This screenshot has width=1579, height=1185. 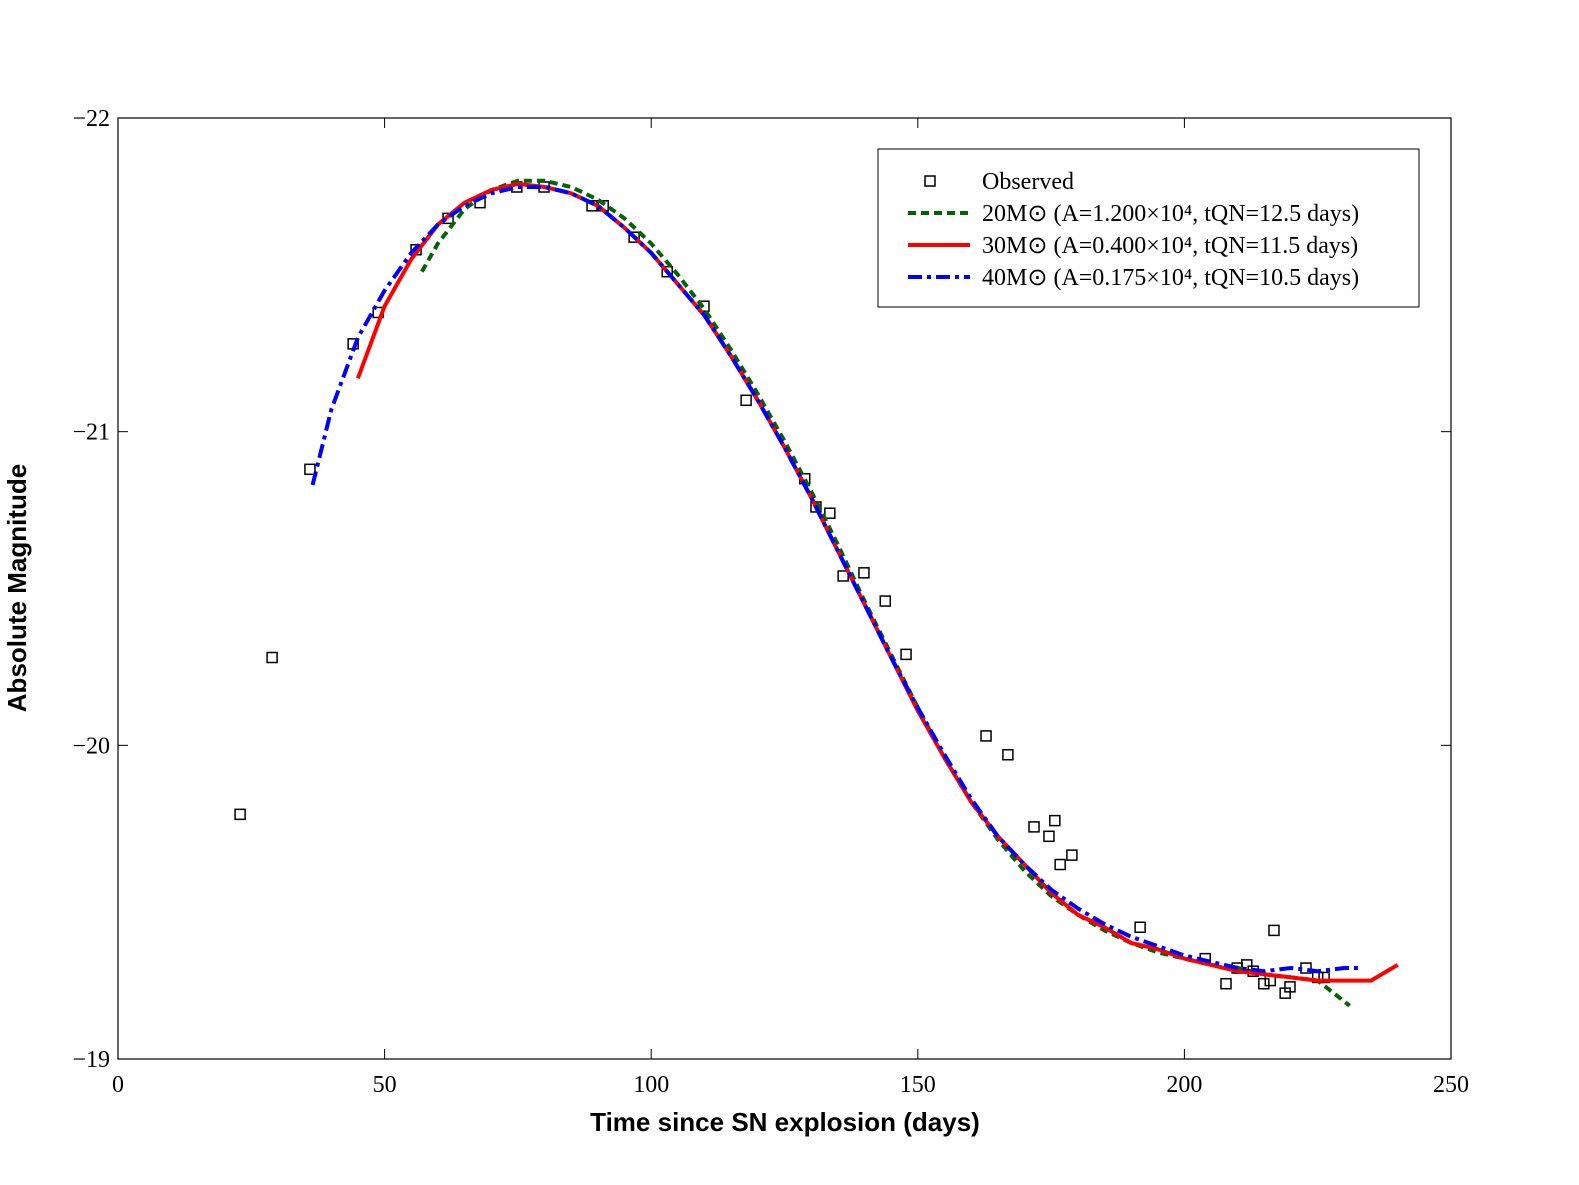 I want to click on x-tick-label: 150, so click(x=918, y=1085).